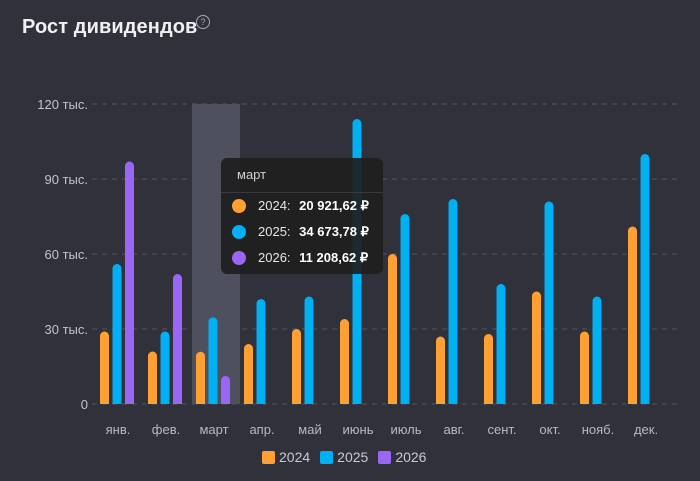 Image resolution: width=700 pixels, height=481 pixels. Describe the element at coordinates (334, 257) in the screenshot. I see `tooltip-value: 11 208,62 ₽` at that location.